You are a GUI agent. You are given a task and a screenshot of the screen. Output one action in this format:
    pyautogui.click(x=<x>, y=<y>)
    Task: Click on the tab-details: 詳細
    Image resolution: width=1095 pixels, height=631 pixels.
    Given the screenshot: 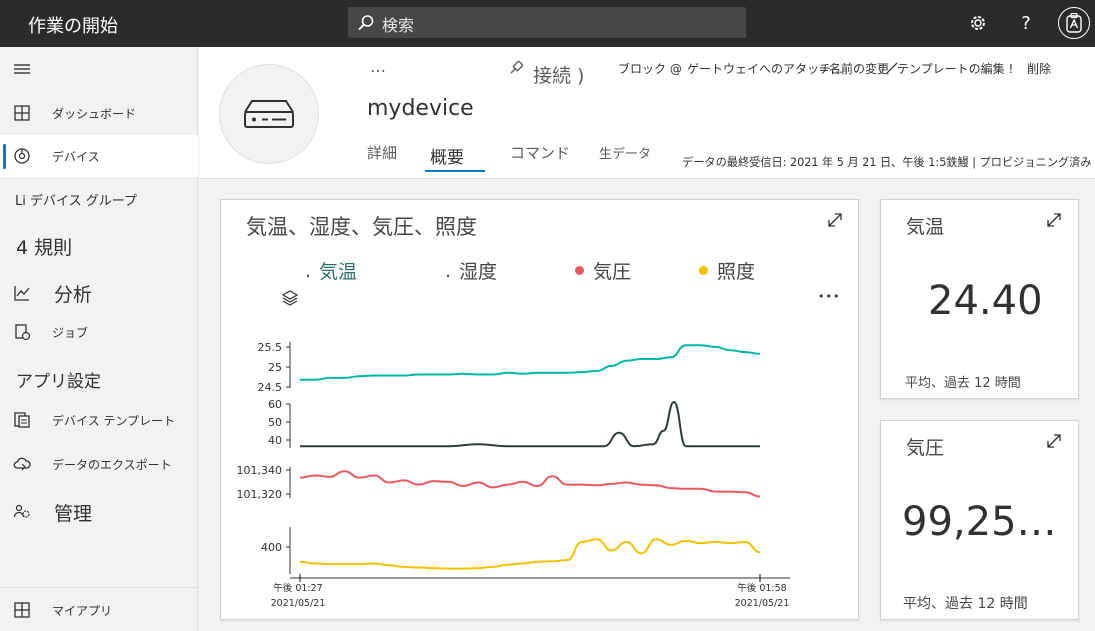 What is the action you would take?
    pyautogui.click(x=382, y=153)
    